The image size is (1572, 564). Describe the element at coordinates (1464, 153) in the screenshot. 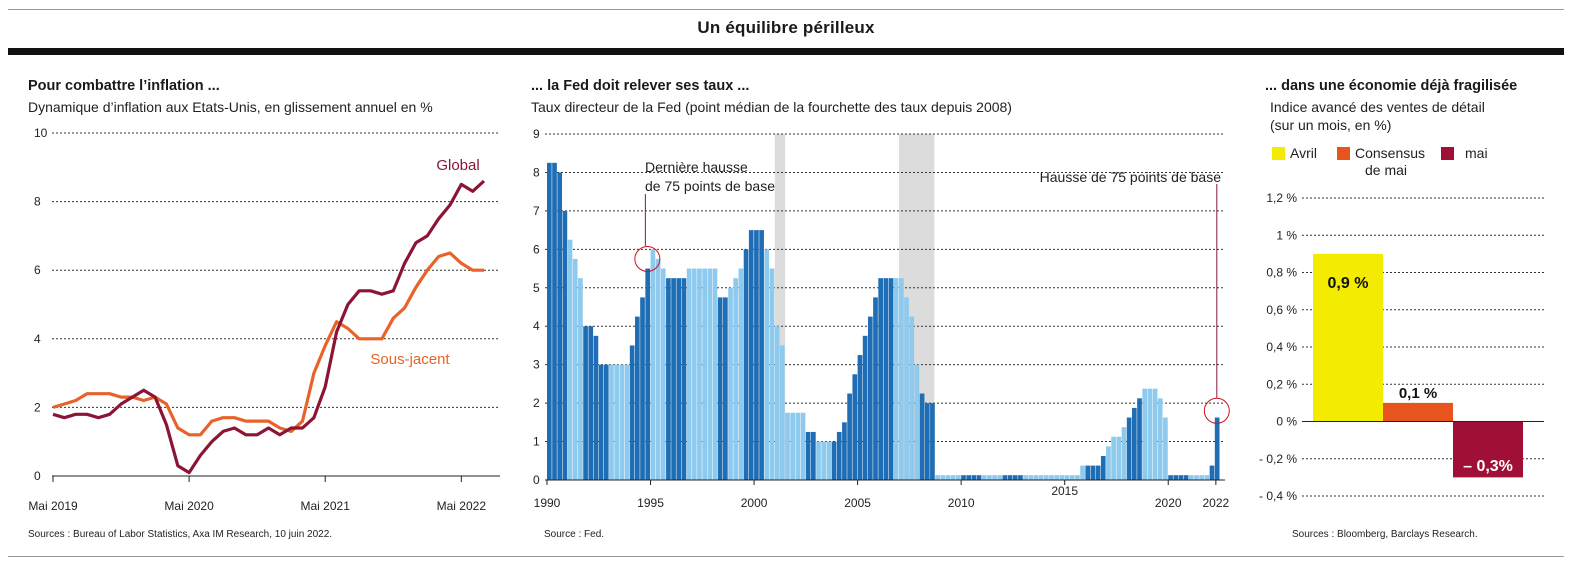

I see `legend-mai: mai` at that location.